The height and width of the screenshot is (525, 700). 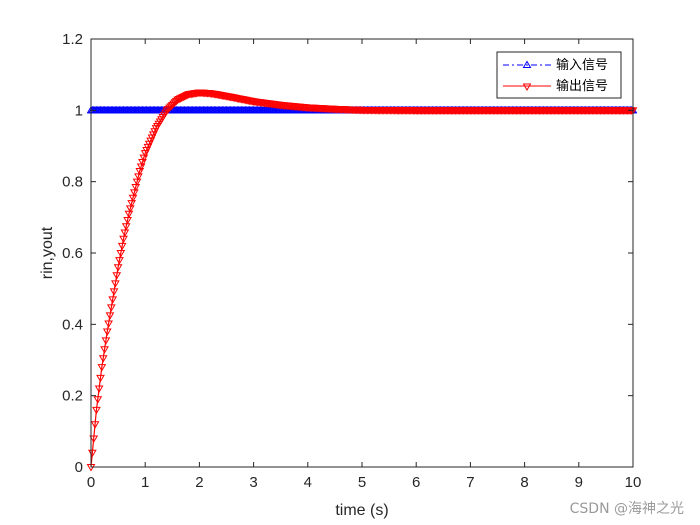 I want to click on x-tick-label: 7, so click(x=470, y=482).